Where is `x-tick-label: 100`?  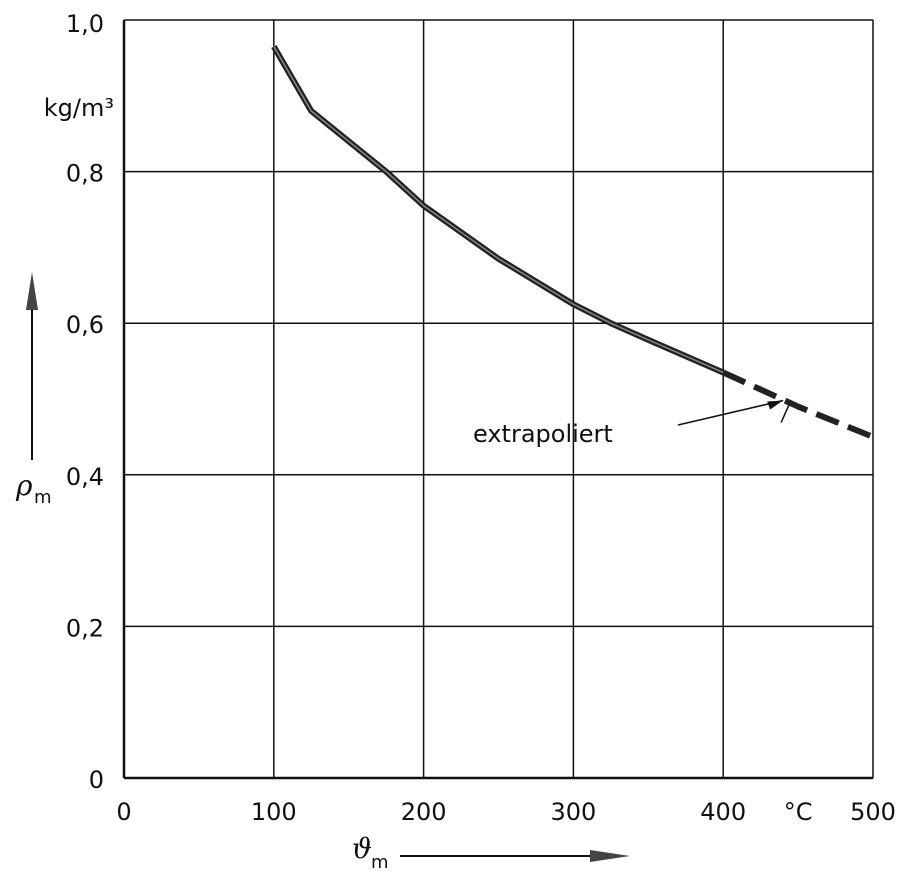
x-tick-label: 100 is located at coordinates (274, 812).